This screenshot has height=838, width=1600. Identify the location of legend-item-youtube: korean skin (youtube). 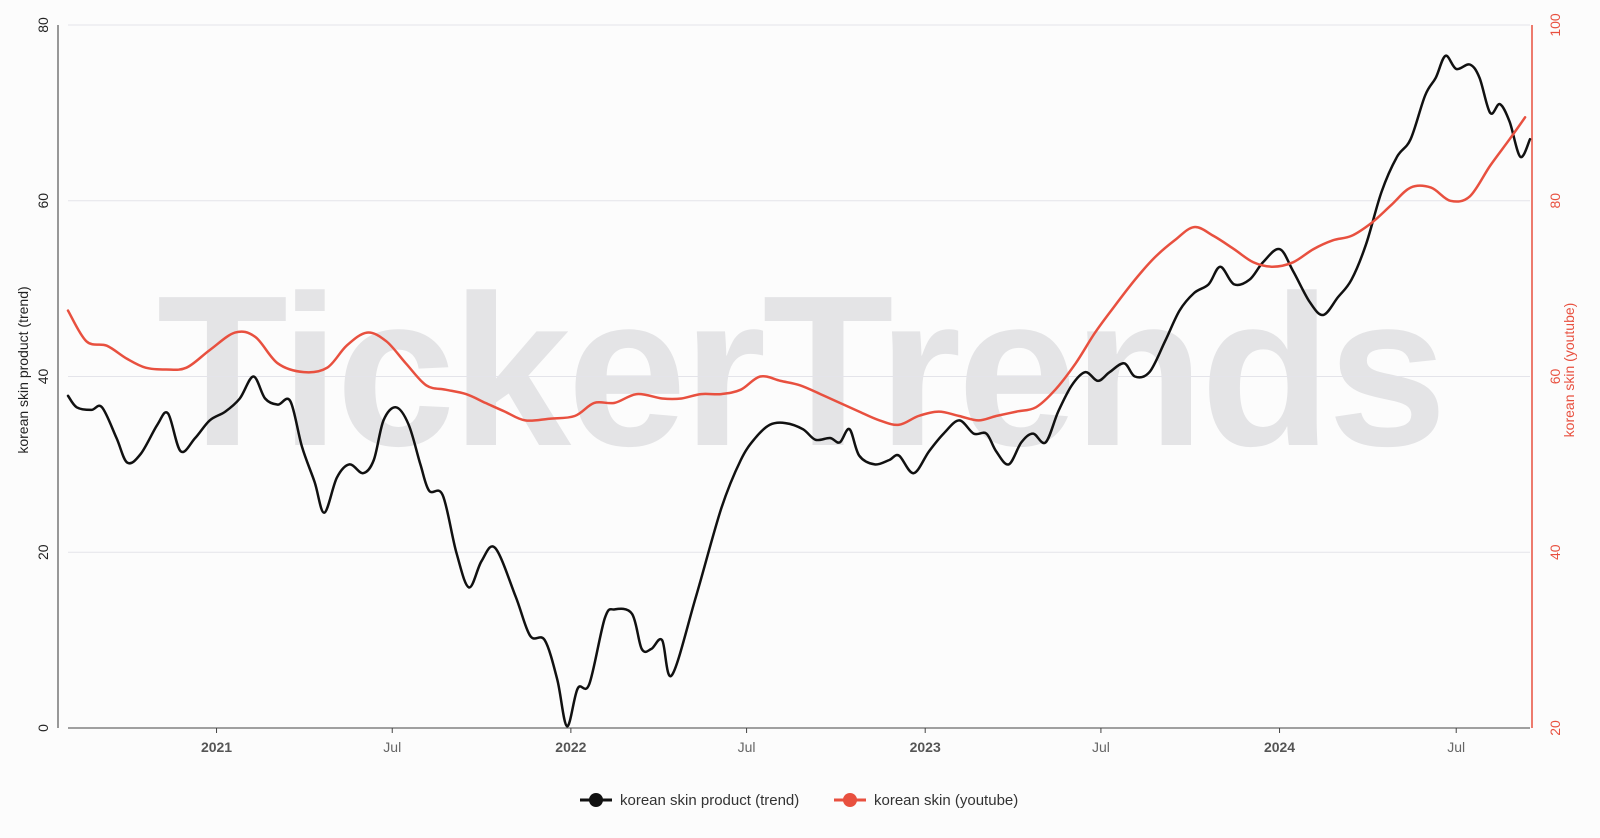
(926, 800).